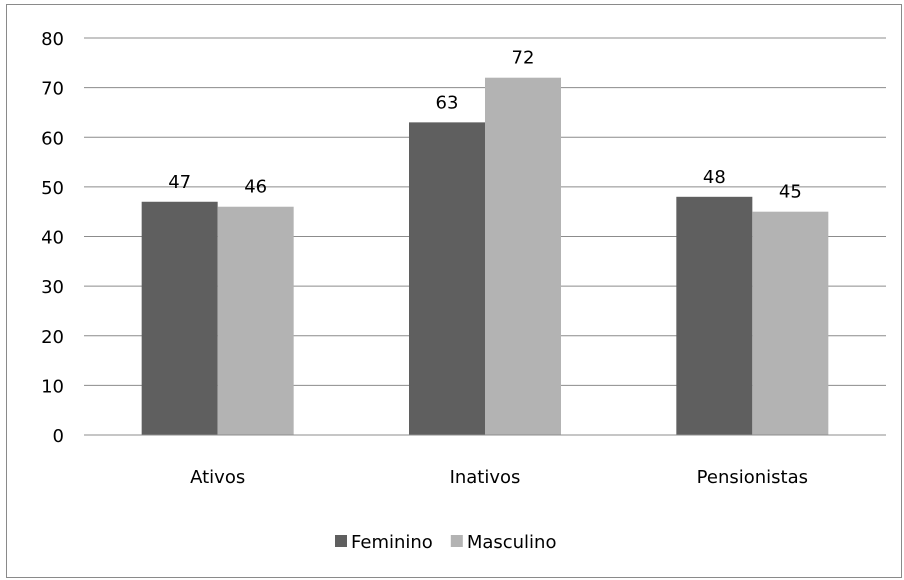 Image resolution: width=904 pixels, height=580 pixels. Describe the element at coordinates (512, 542) in the screenshot. I see `legend-label: Masculino` at that location.